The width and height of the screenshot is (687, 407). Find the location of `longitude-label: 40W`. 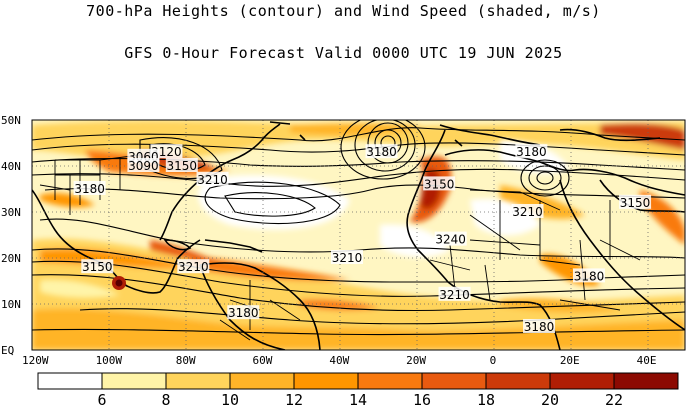

longitude-label: 40W is located at coordinates (339, 360).